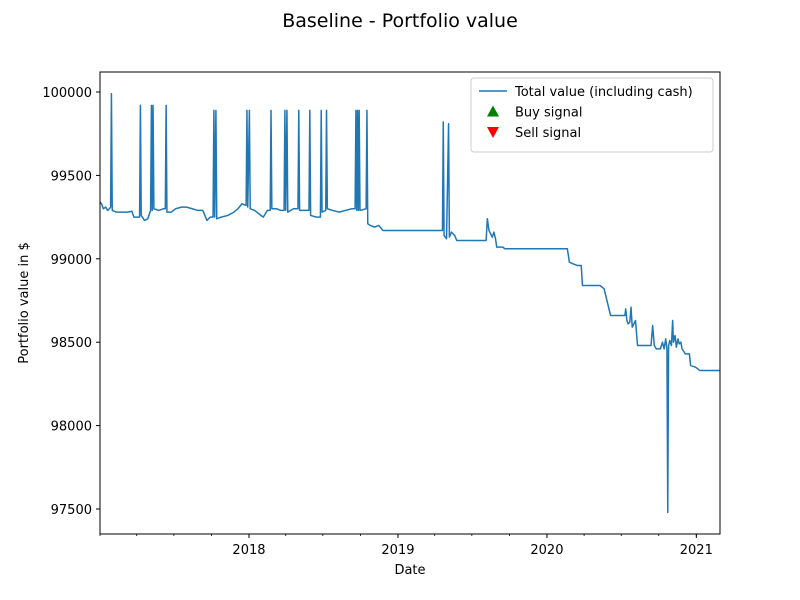 The height and width of the screenshot is (600, 800). Describe the element at coordinates (400, 21) in the screenshot. I see `chart-title: Baseline - Portfolio value` at that location.